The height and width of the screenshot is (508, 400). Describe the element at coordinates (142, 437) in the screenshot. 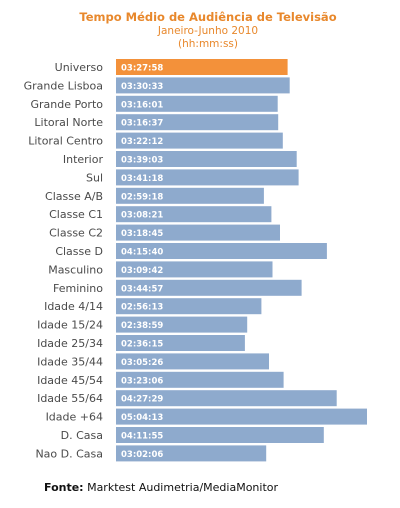

I see `bar-value-label: 04:11:55` at that location.